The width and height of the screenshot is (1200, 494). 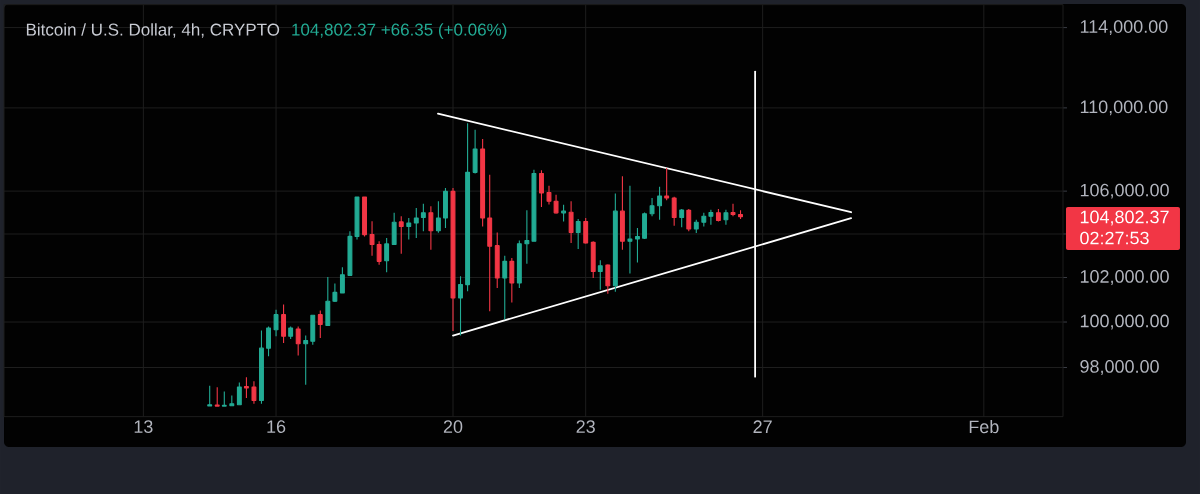 I want to click on y-tick-label: 100,000.00, so click(x=1124, y=322).